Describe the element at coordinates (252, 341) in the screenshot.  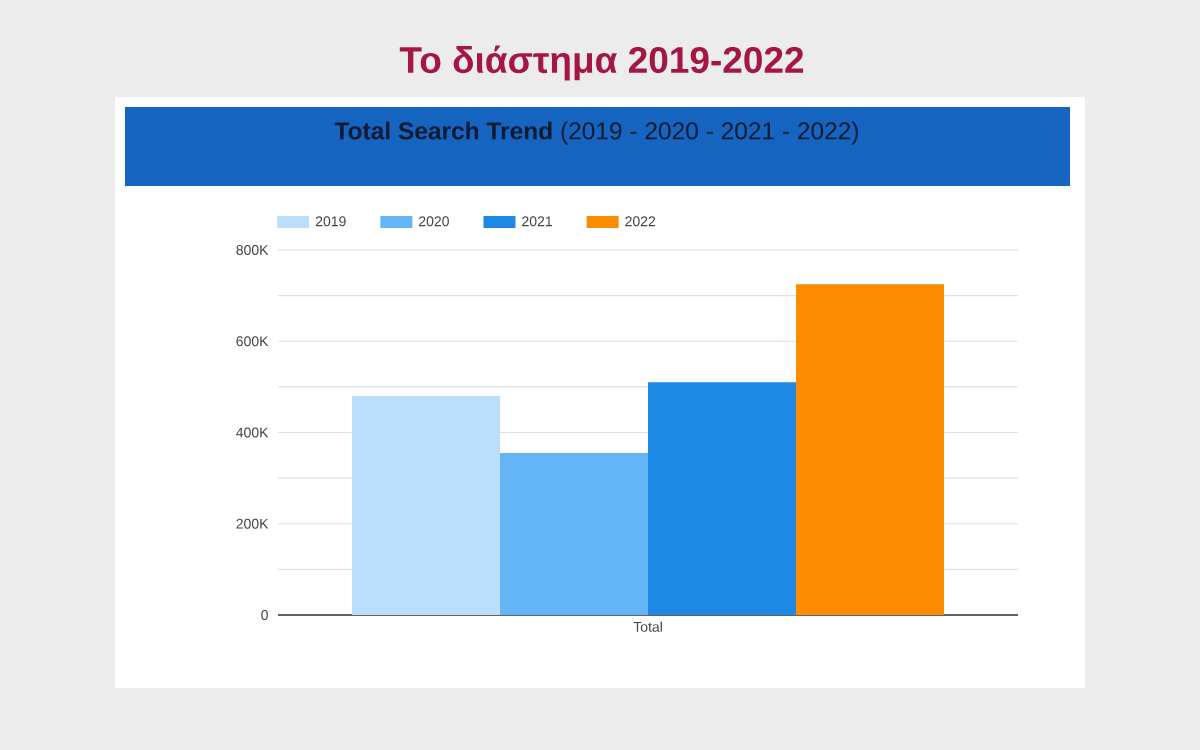
I see `y-tick-label: 600K` at that location.